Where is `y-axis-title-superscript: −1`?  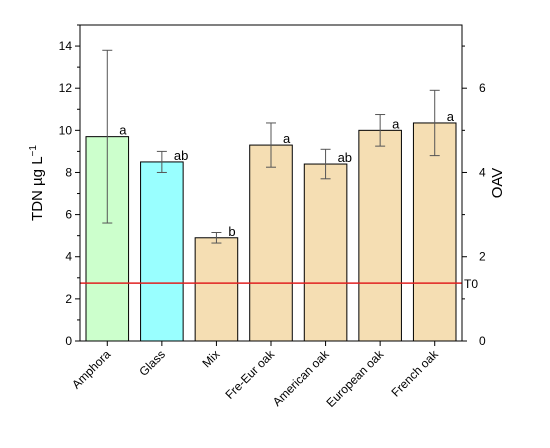 y-axis-title-superscript: −1 is located at coordinates (33, 151).